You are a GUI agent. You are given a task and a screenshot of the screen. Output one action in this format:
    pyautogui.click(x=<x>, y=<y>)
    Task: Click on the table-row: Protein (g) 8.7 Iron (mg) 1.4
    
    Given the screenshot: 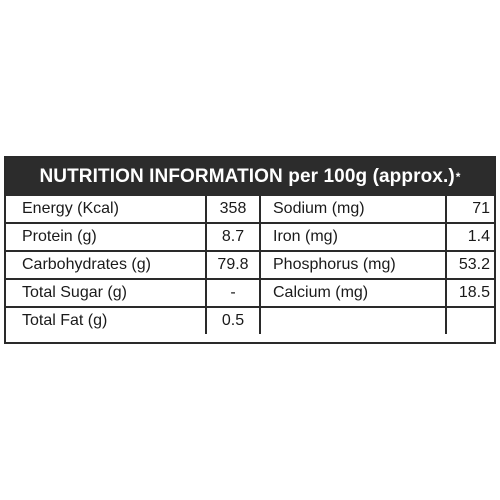 What is the action you would take?
    pyautogui.click(x=250, y=237)
    